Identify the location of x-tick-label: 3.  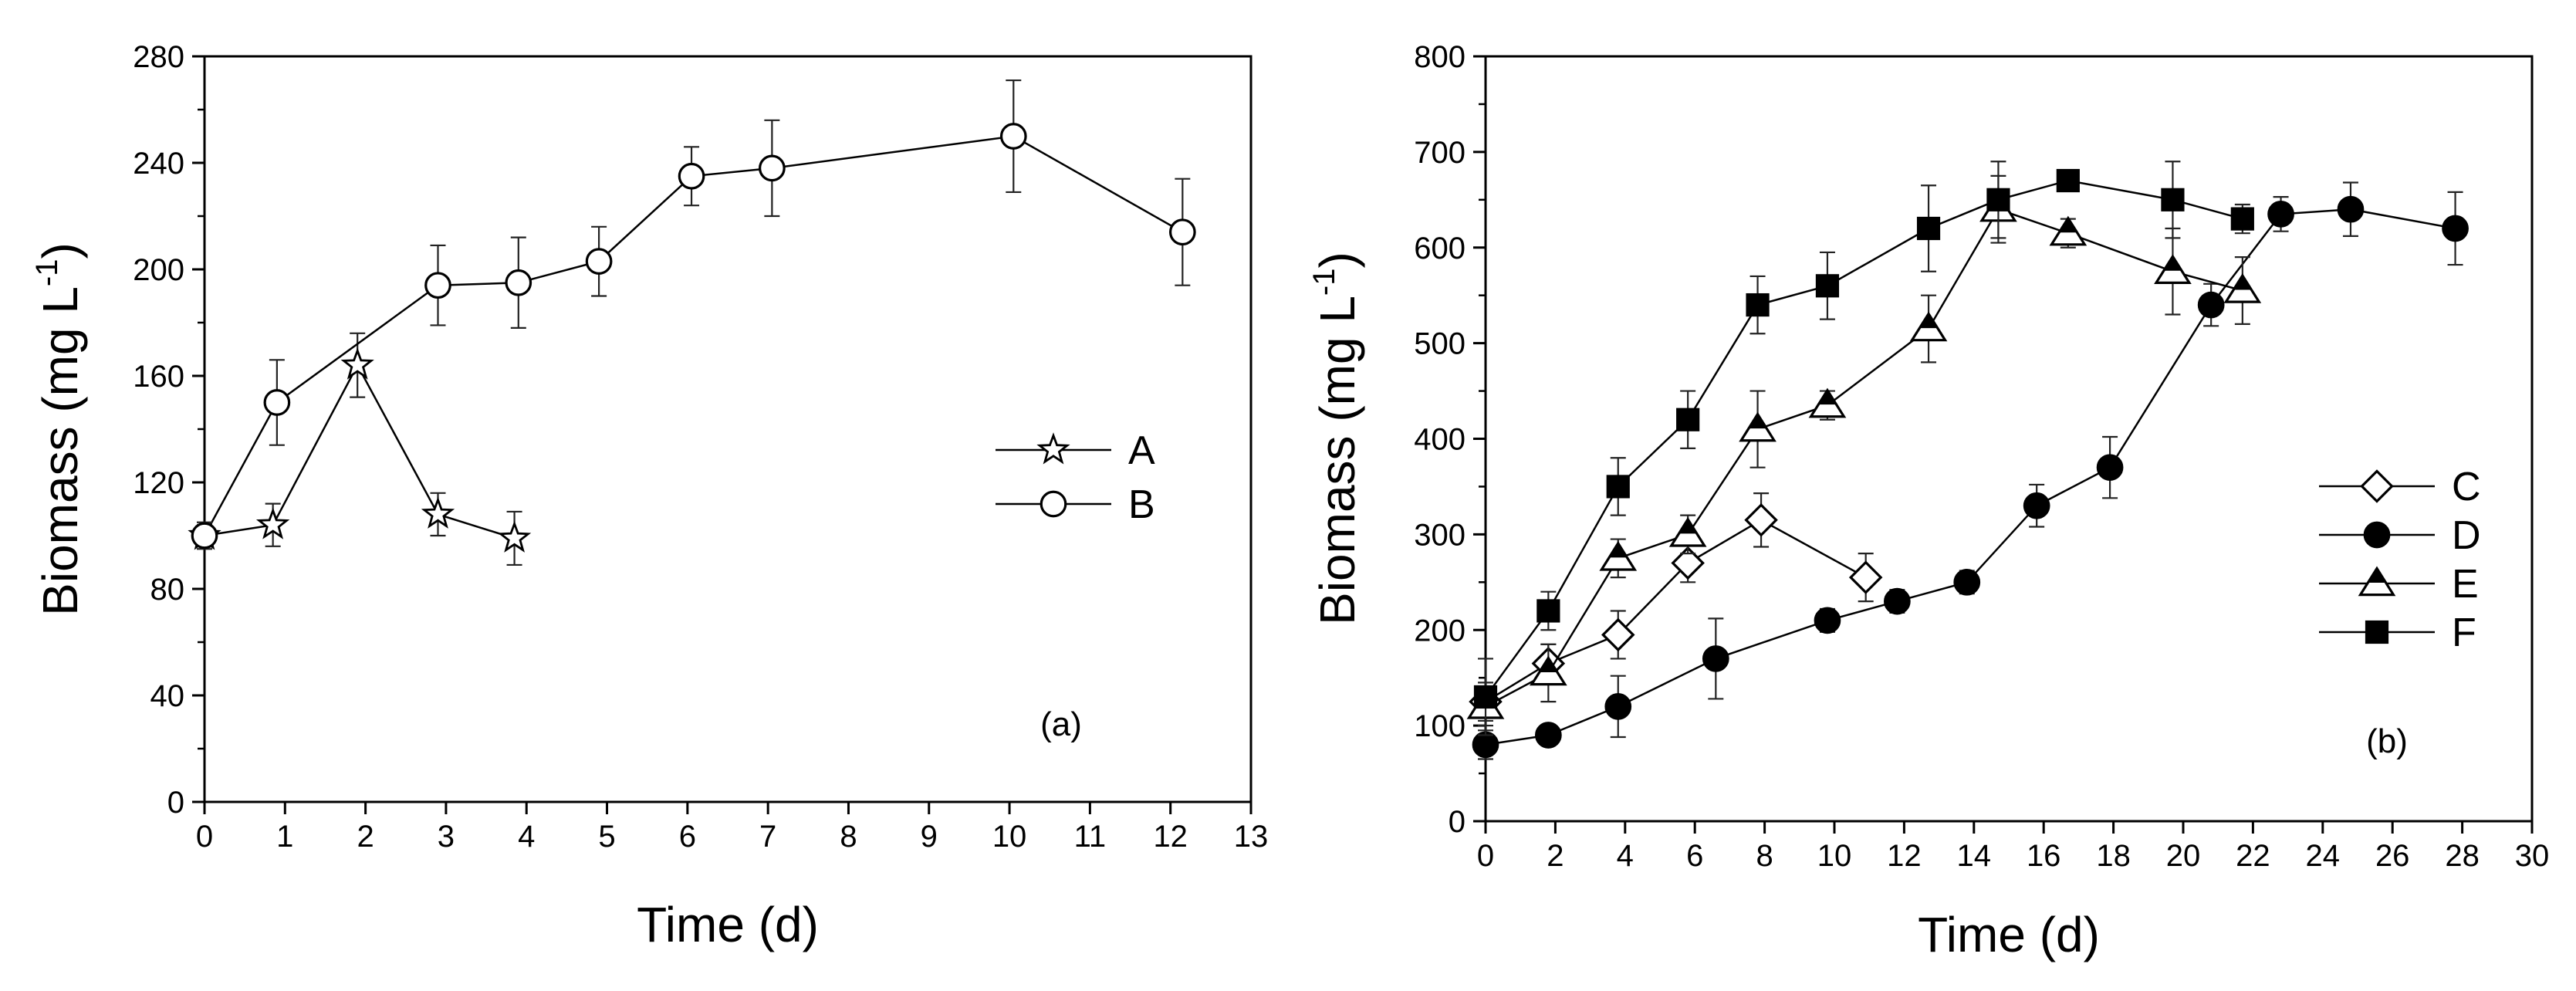
(446, 837).